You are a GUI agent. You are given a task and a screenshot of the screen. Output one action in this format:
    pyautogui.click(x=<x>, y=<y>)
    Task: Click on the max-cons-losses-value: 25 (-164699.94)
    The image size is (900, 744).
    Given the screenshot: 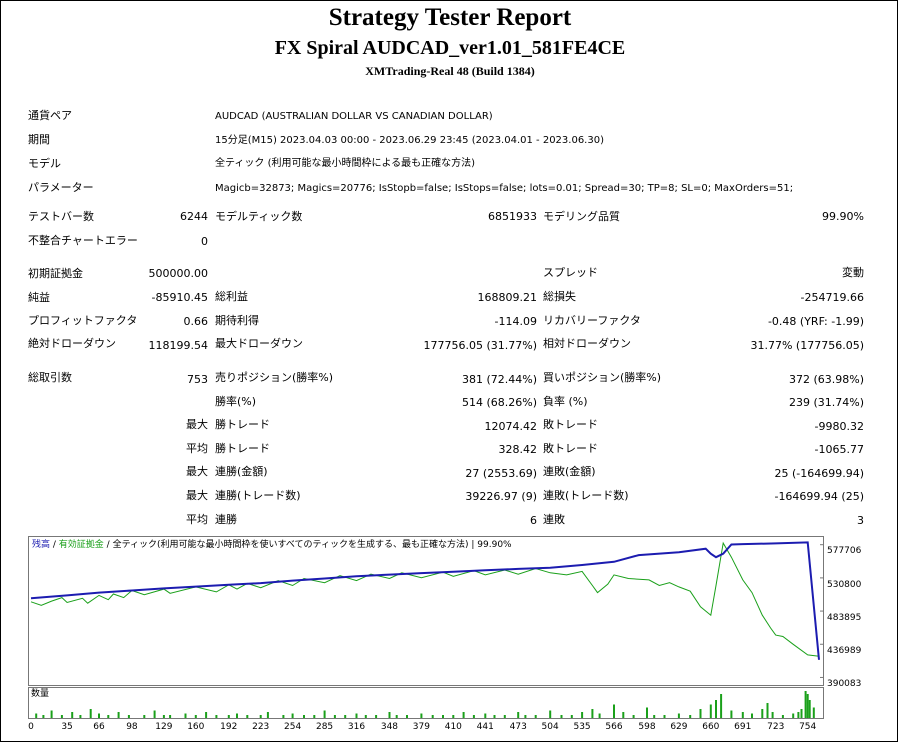 What is the action you would take?
    pyautogui.click(x=819, y=473)
    